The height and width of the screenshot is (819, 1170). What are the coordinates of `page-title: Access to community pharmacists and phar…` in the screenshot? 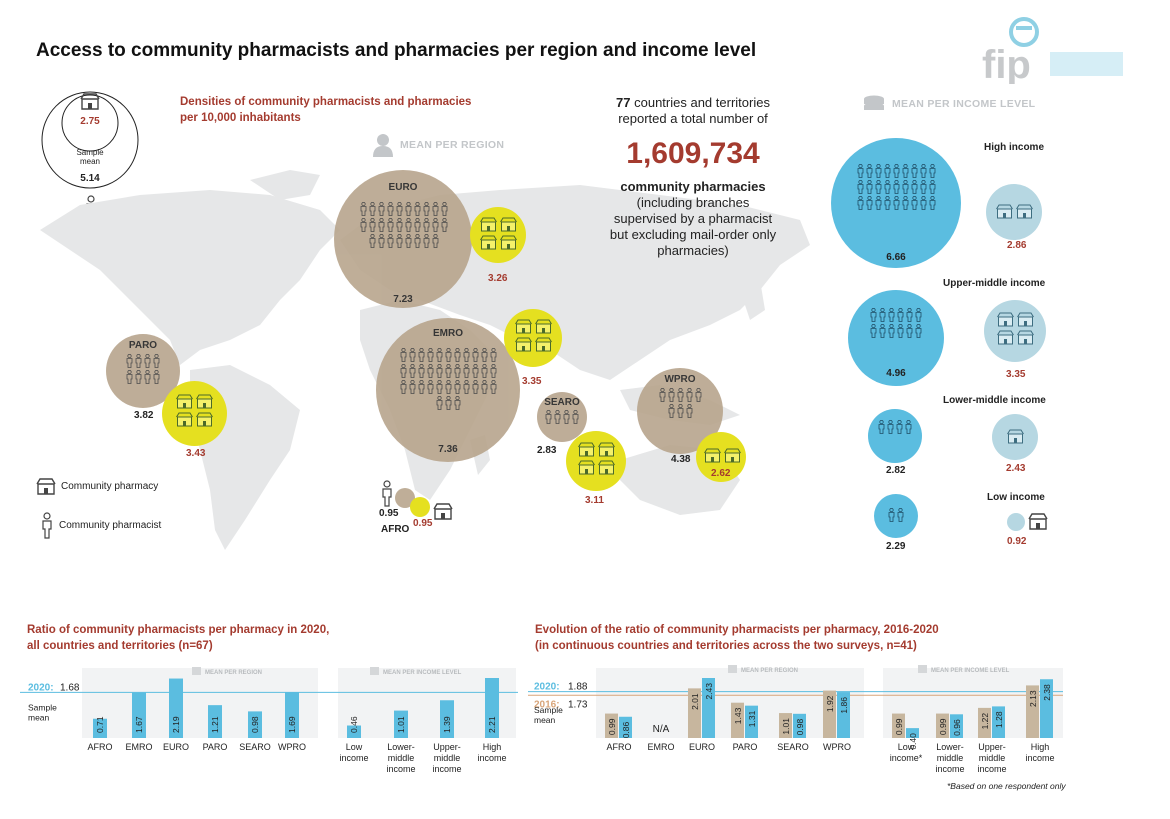 It's located at (396, 50).